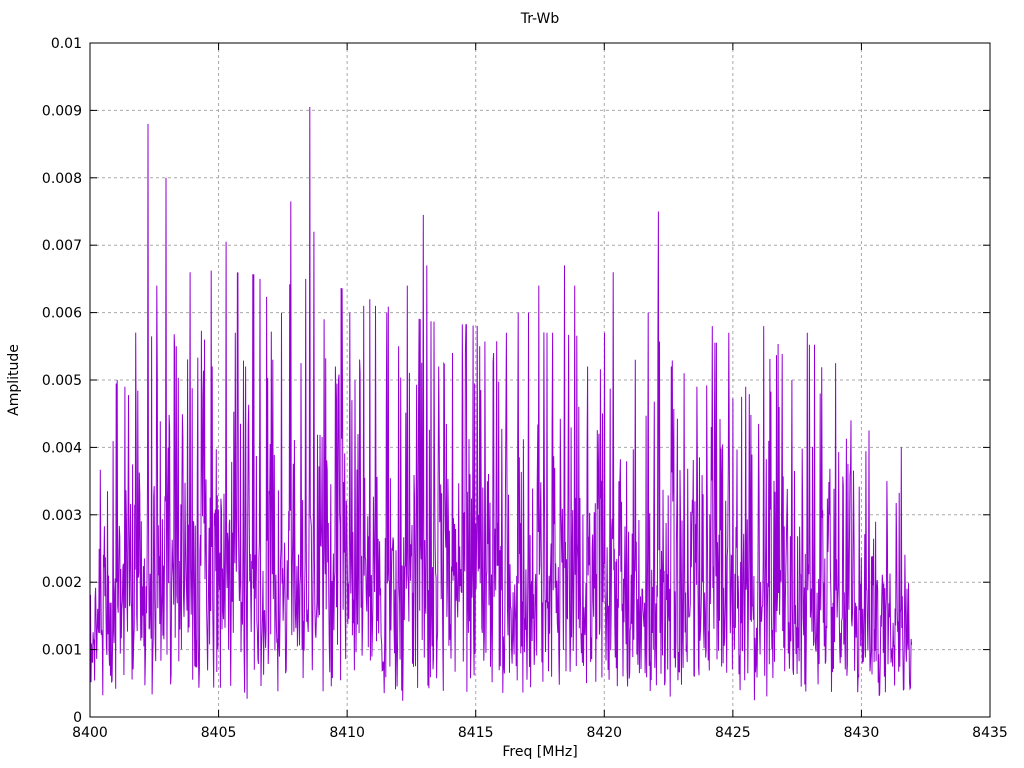 The height and width of the screenshot is (768, 1024). What do you see at coordinates (62, 179) in the screenshot?
I see `y-tick-label: 0.008` at bounding box center [62, 179].